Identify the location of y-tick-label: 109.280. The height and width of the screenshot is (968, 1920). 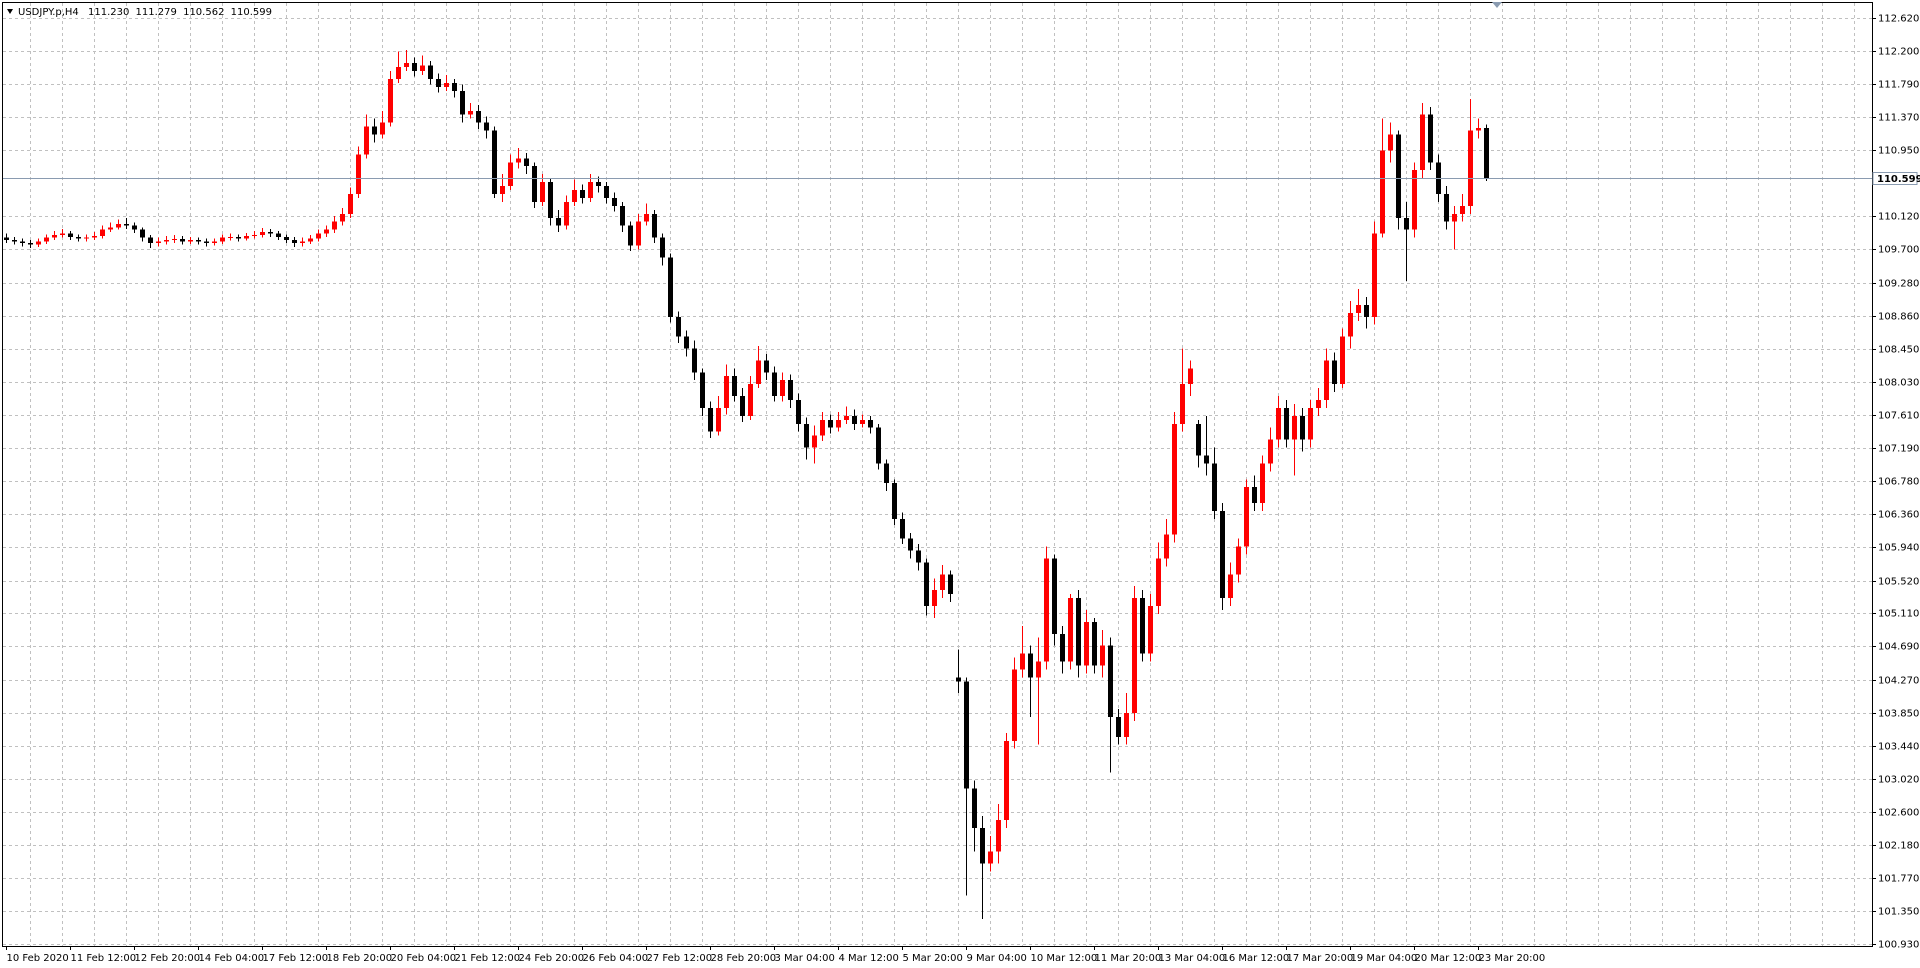
(1898, 284).